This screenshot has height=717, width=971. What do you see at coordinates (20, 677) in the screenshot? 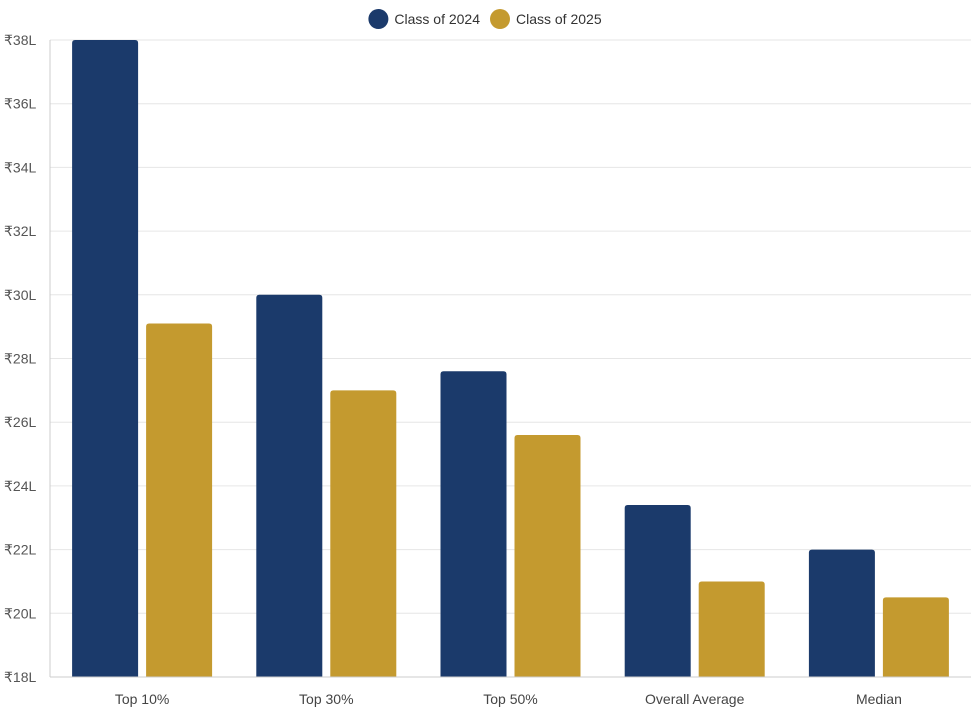
I see `y-tick-label: ₹18L` at bounding box center [20, 677].